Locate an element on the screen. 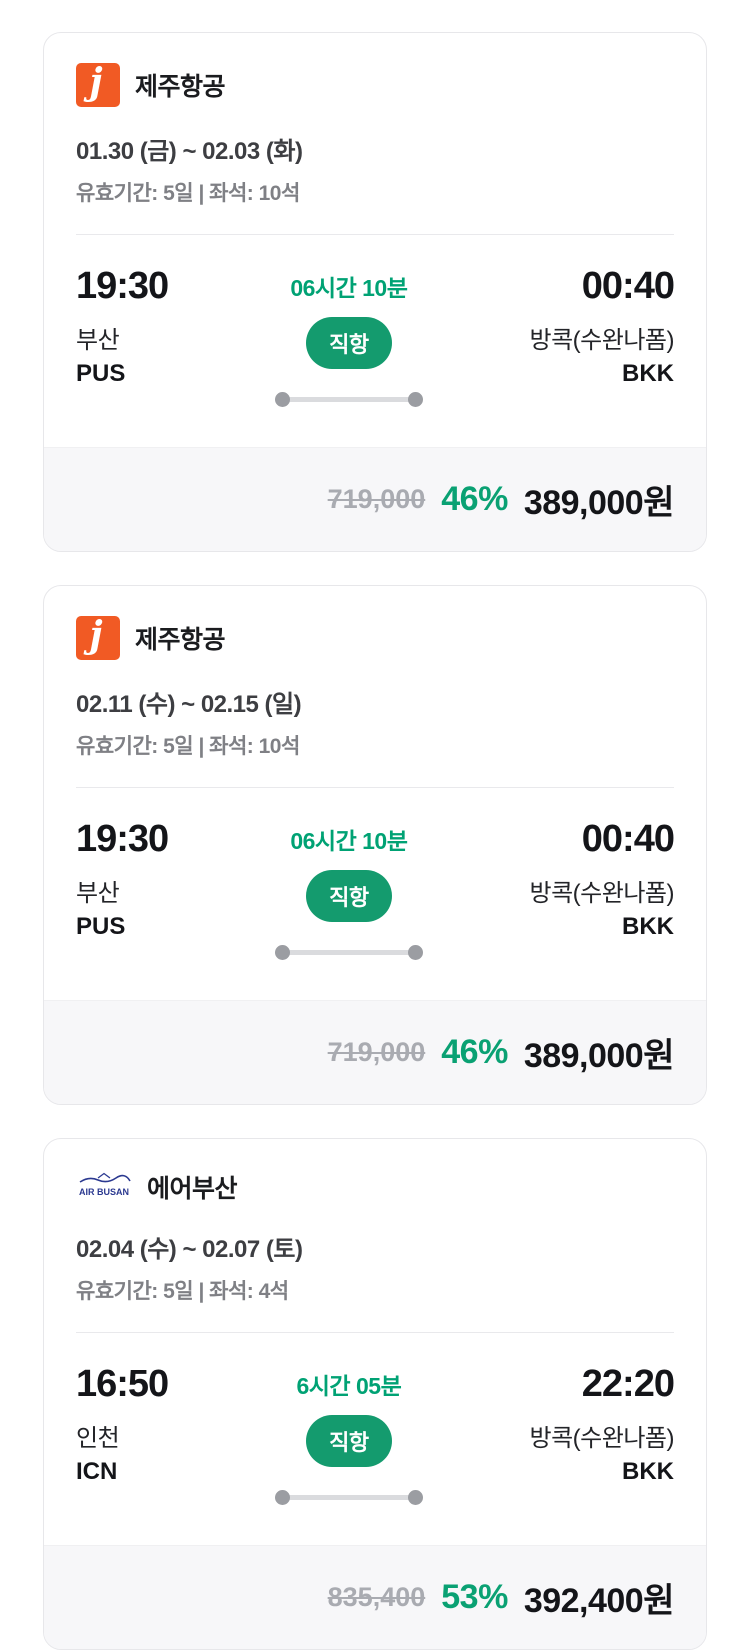 The width and height of the screenshot is (750, 1650). trip-date-range: 02.04 (수) ~ 02.07 (토) is located at coordinates (189, 1249).